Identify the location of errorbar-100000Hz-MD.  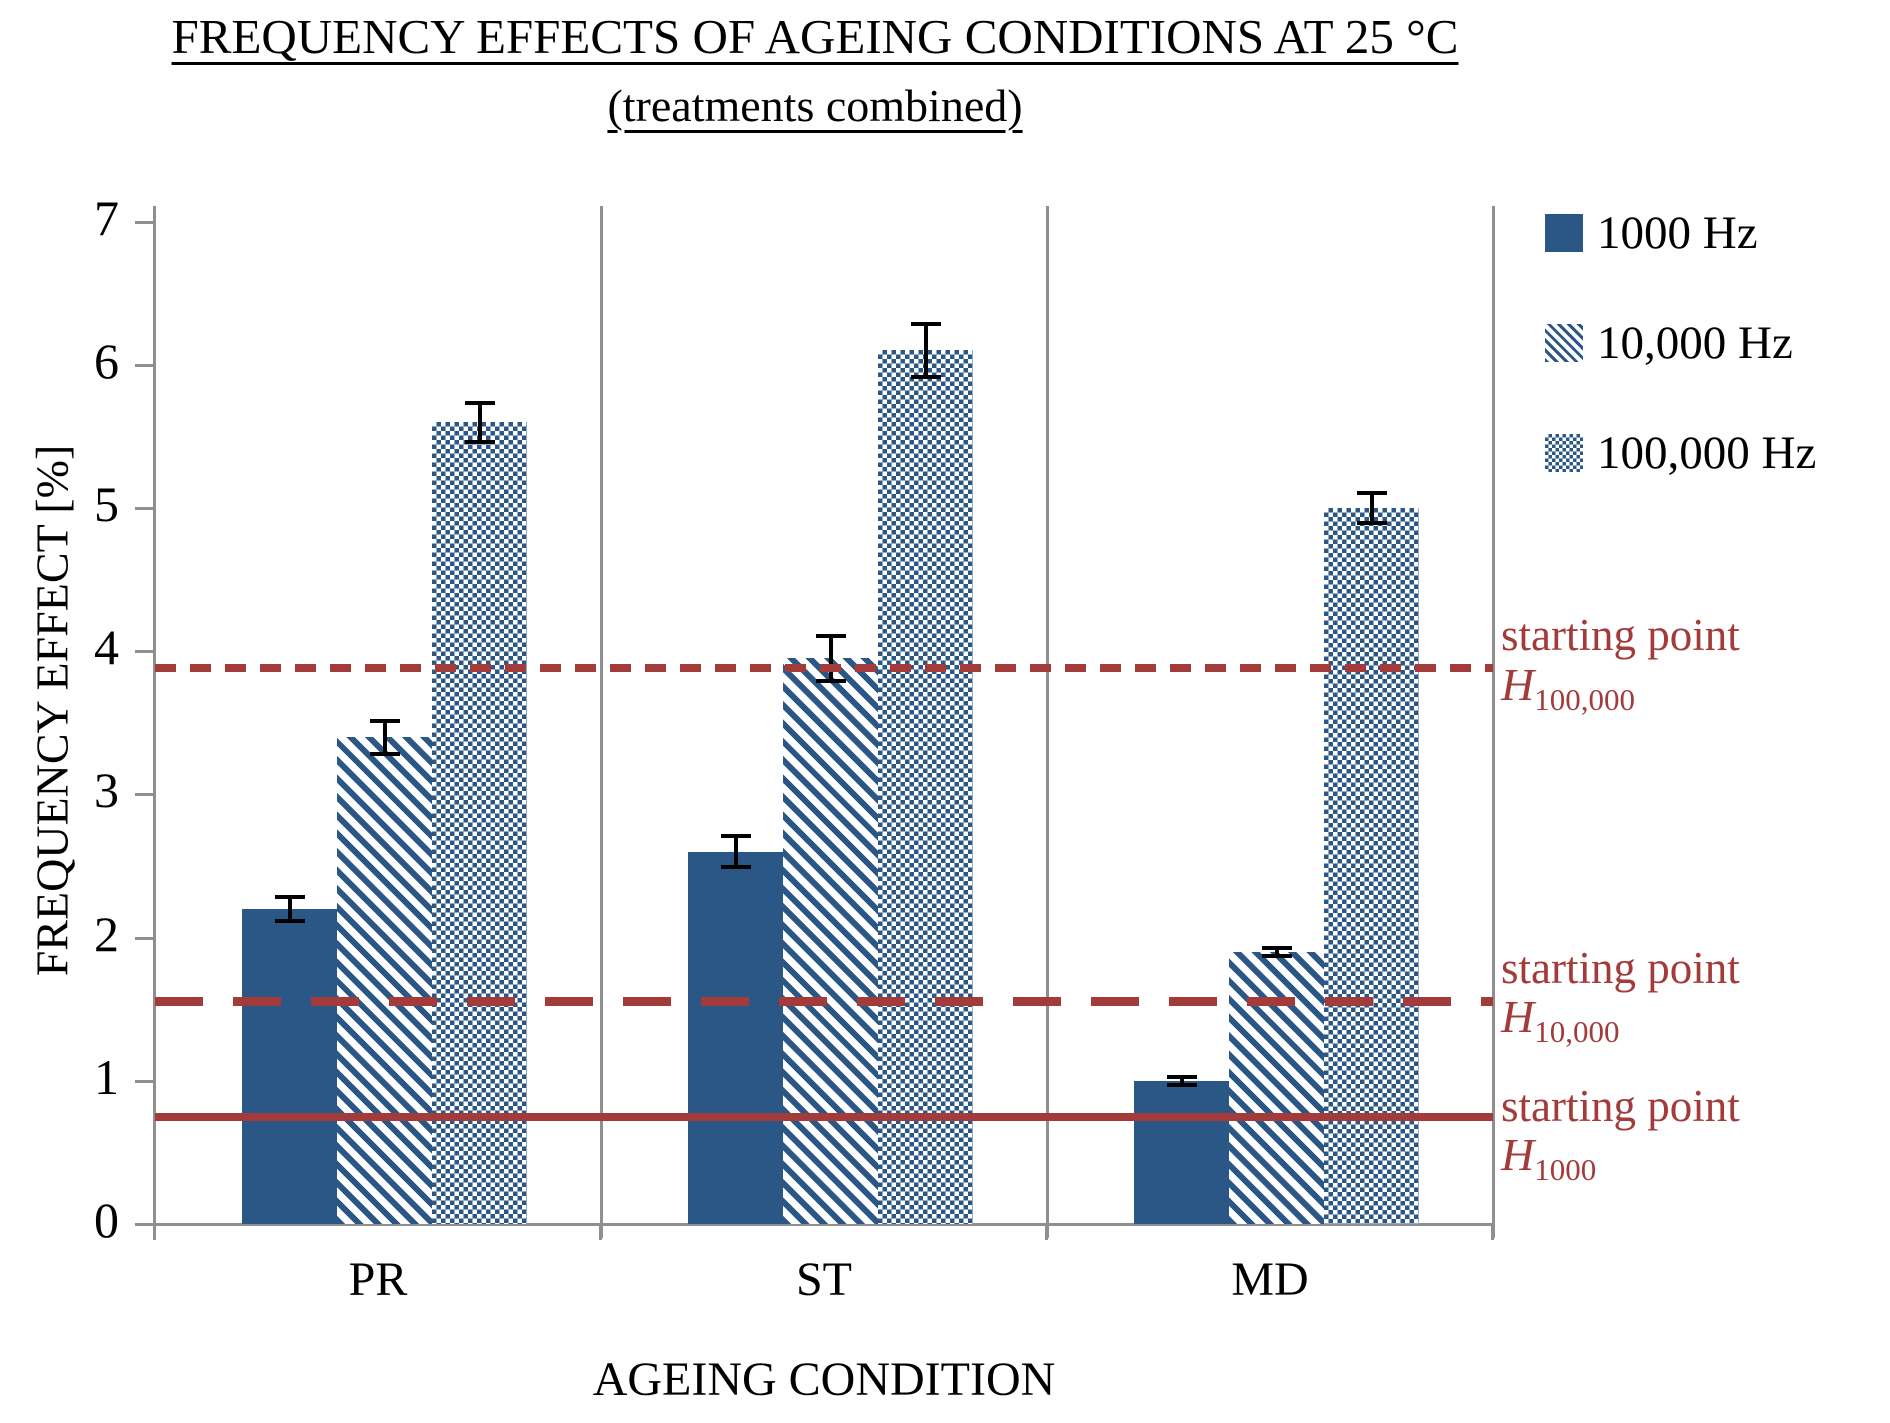
(1371, 508).